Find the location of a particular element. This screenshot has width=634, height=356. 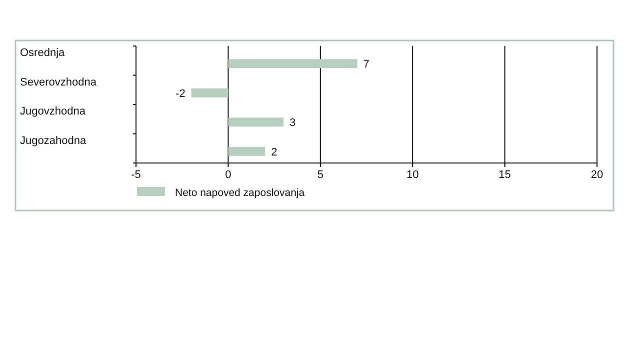

data-label: 7 is located at coordinates (366, 64).